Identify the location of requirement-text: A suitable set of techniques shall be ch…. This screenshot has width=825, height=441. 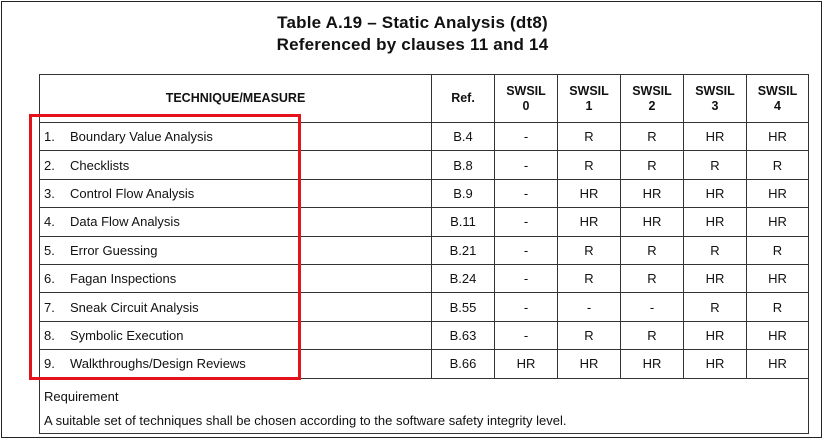
(305, 420).